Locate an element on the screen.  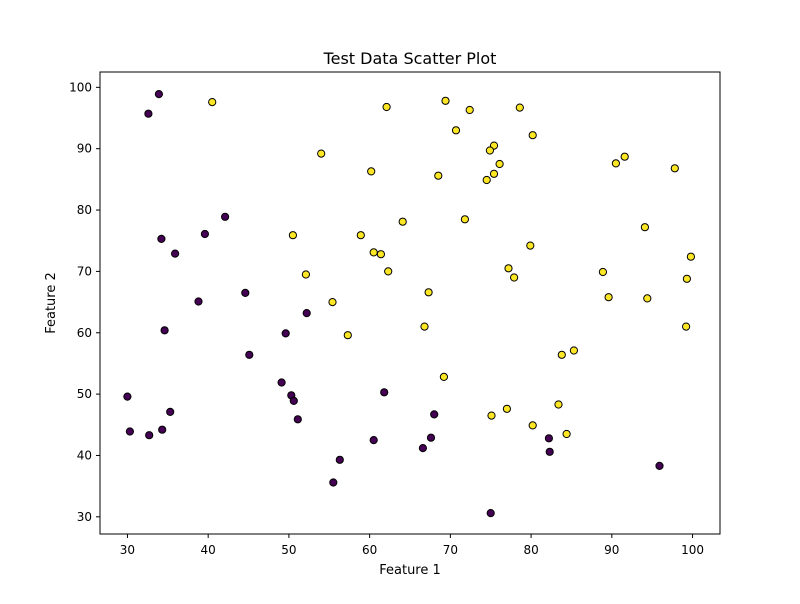
y-tick-label: 90 is located at coordinates (84, 149).